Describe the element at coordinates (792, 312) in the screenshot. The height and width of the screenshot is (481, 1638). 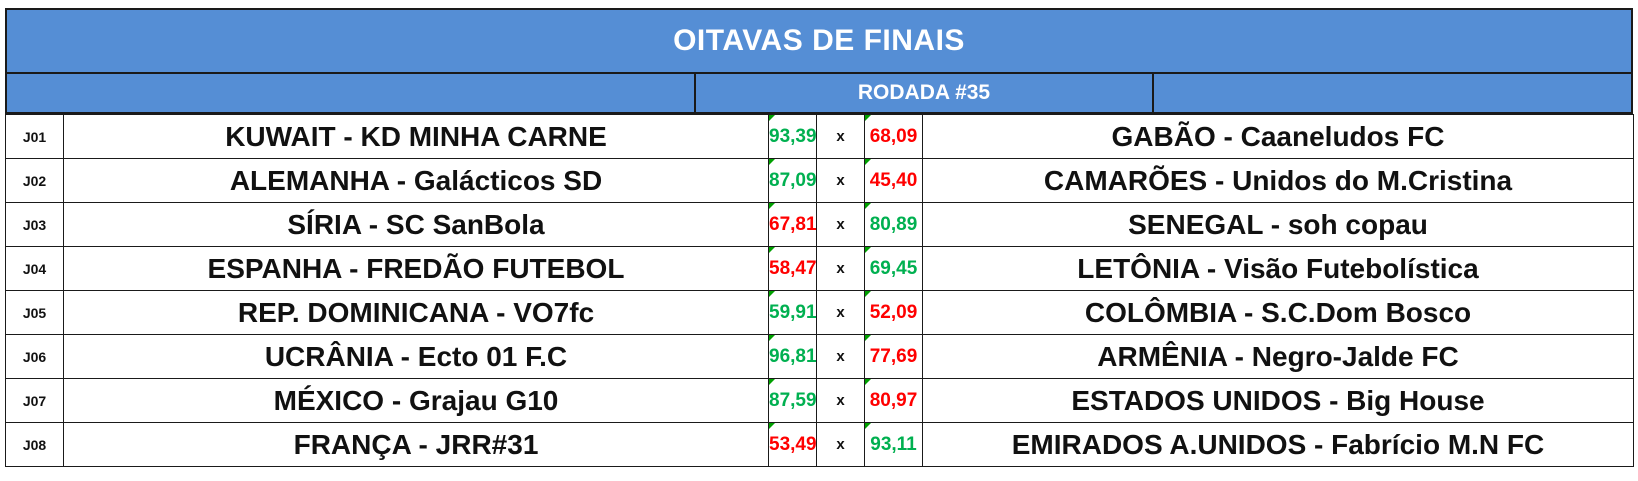
I see `home-score: 59,91` at that location.